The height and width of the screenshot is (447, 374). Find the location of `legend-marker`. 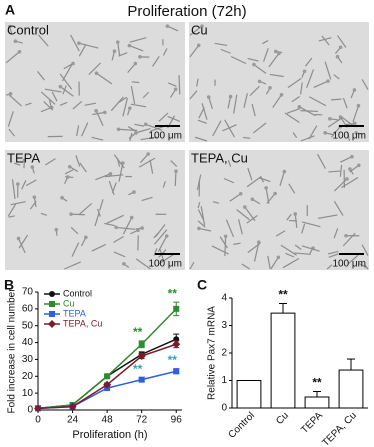

legend-marker is located at coordinates (52, 324).